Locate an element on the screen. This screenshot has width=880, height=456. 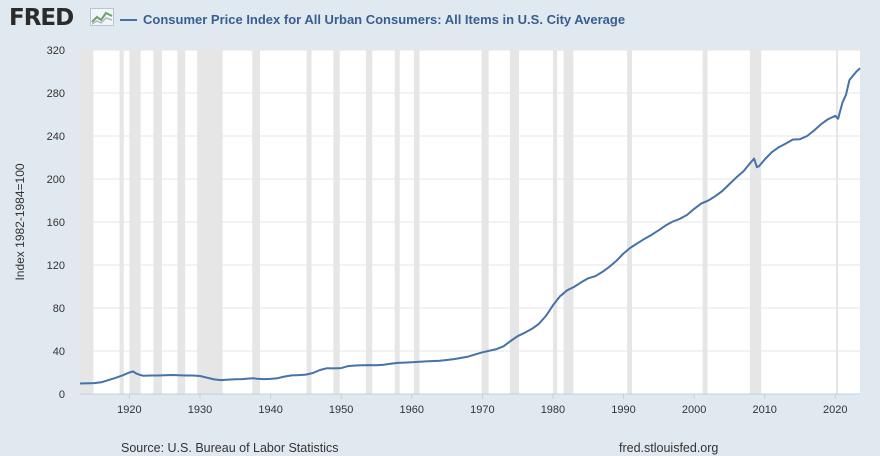
y-tick-label: 160 is located at coordinates (56, 223).